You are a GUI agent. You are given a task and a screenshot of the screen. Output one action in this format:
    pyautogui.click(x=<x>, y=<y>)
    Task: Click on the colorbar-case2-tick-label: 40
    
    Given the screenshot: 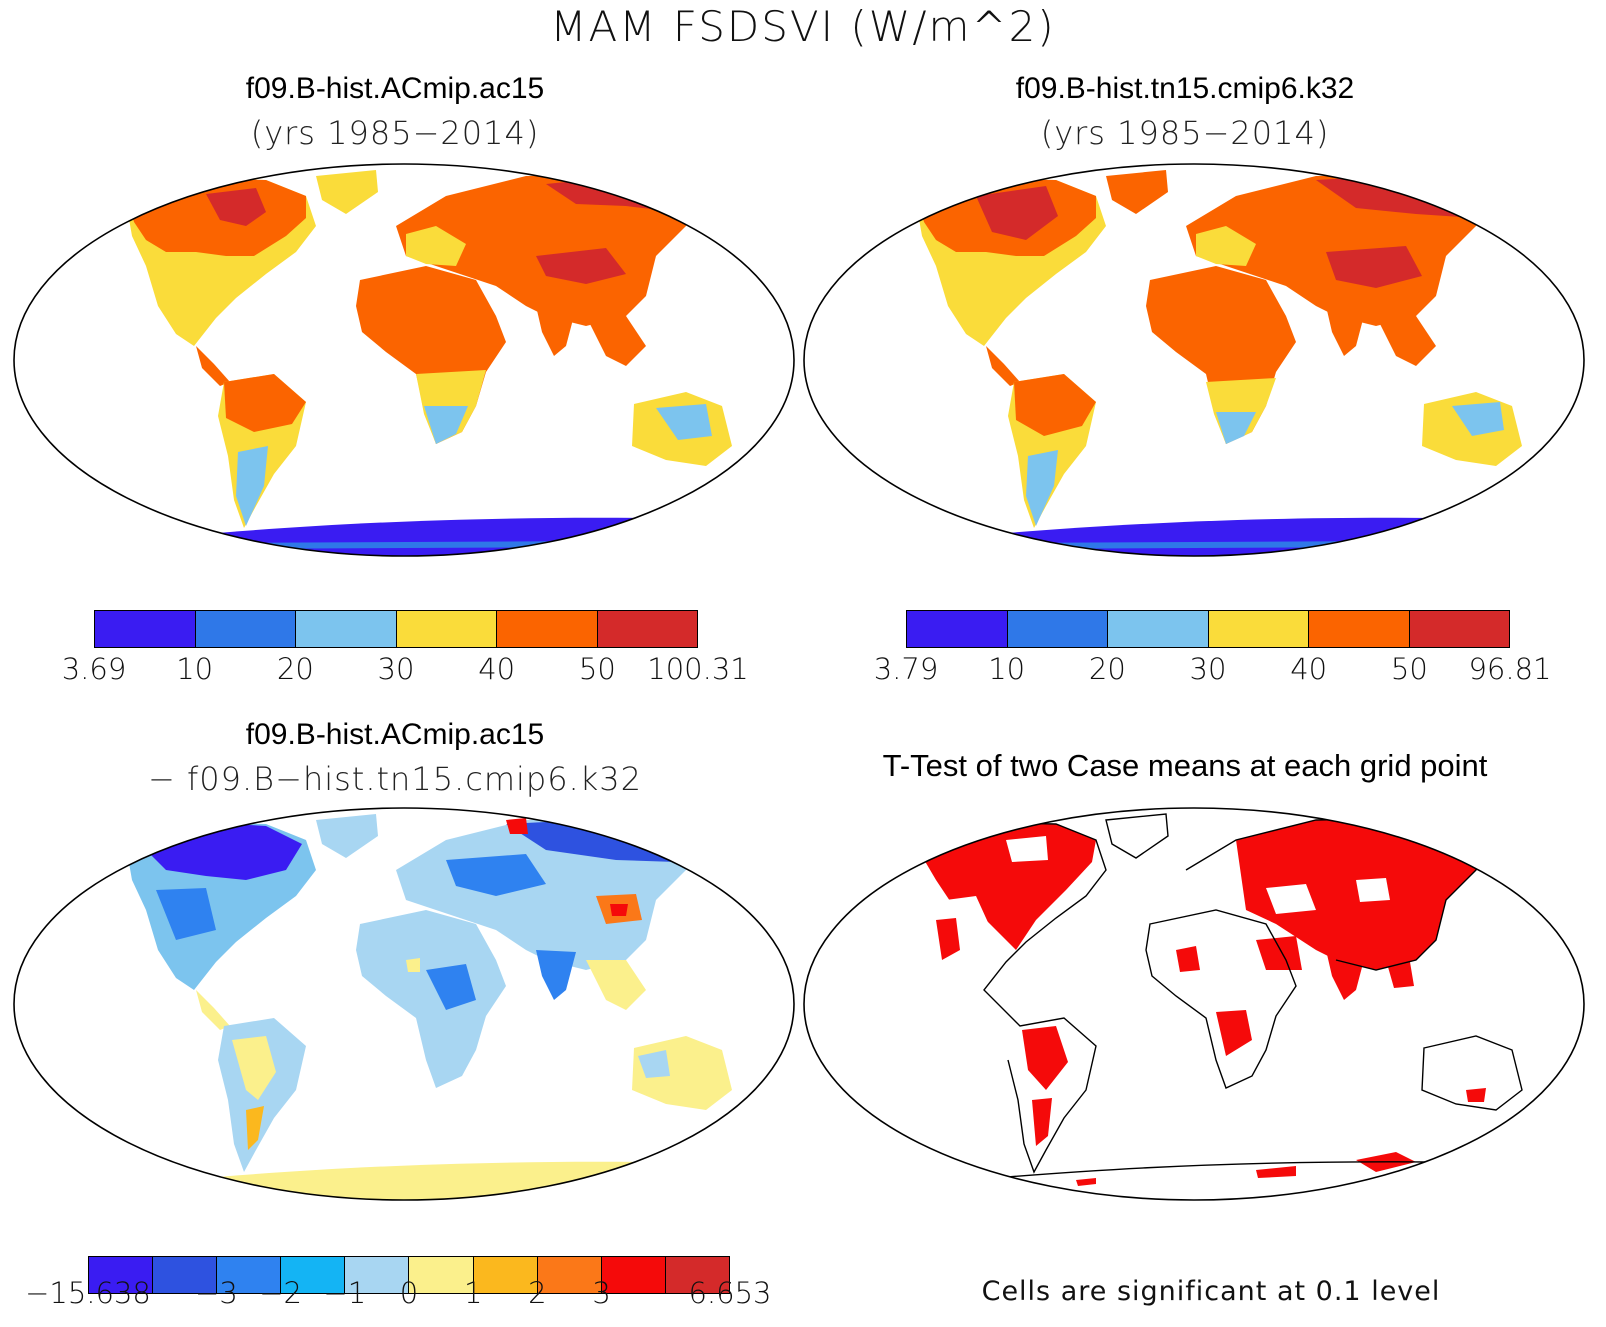 What is the action you would take?
    pyautogui.click(x=1309, y=669)
    